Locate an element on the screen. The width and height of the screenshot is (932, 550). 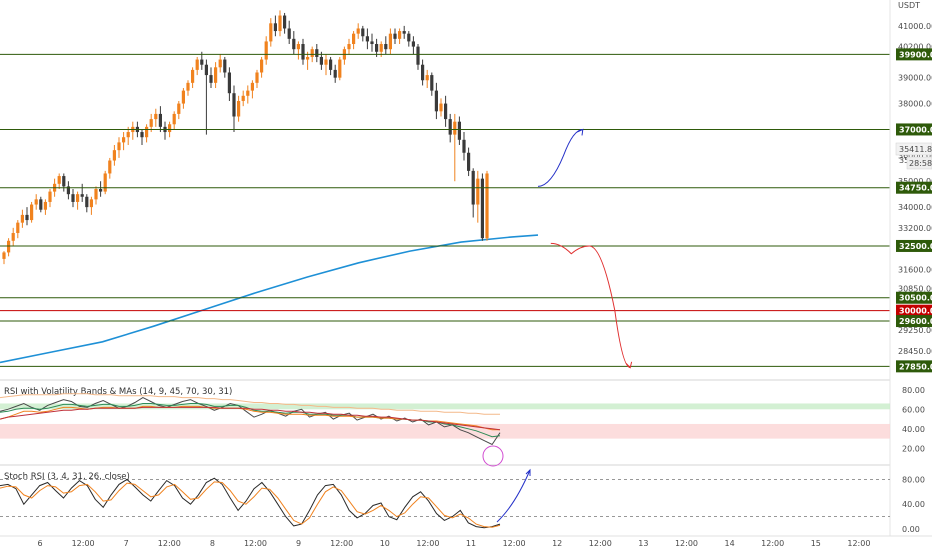
level-tag is located at coordinates (914, 297).